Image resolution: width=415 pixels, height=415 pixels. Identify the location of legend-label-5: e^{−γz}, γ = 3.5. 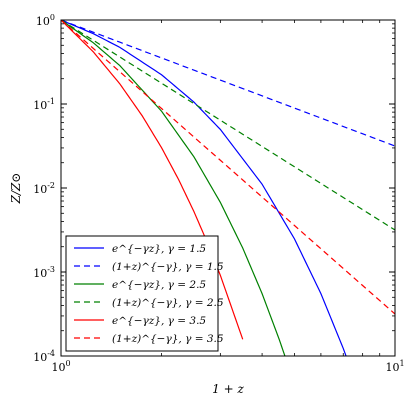
(159, 321).